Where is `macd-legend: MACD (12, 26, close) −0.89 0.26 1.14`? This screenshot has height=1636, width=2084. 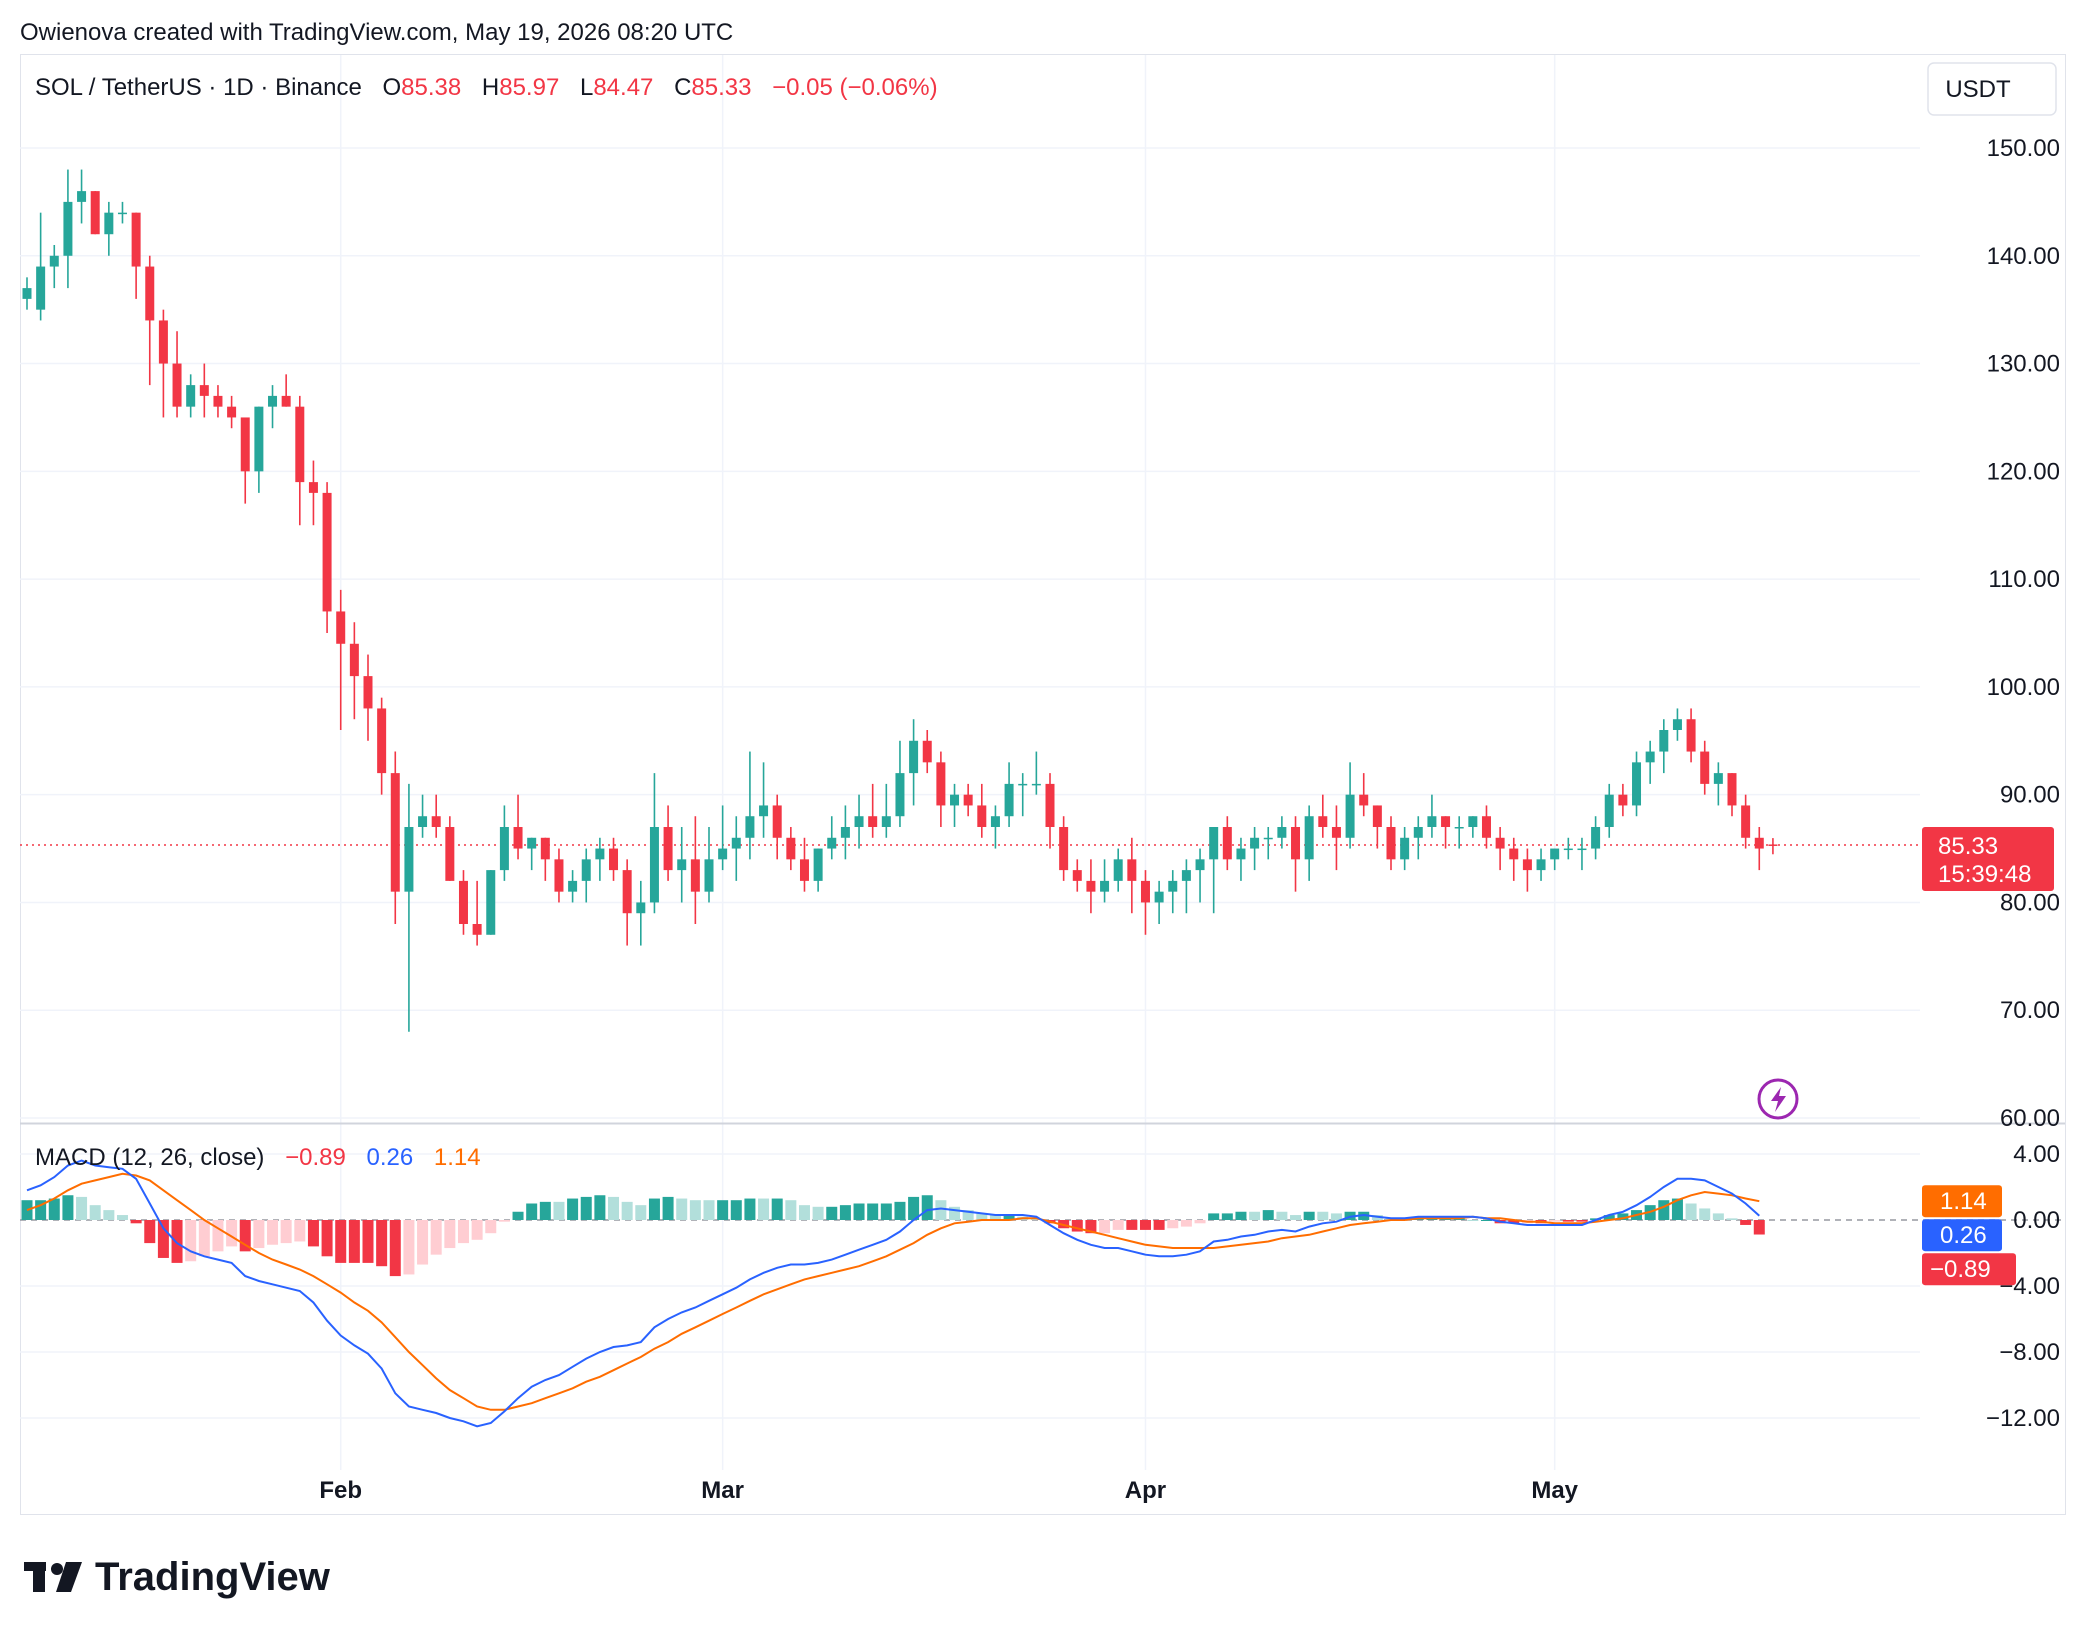
macd-legend: MACD (12, 26, close) −0.89 0.26 1.14 is located at coordinates (258, 1157).